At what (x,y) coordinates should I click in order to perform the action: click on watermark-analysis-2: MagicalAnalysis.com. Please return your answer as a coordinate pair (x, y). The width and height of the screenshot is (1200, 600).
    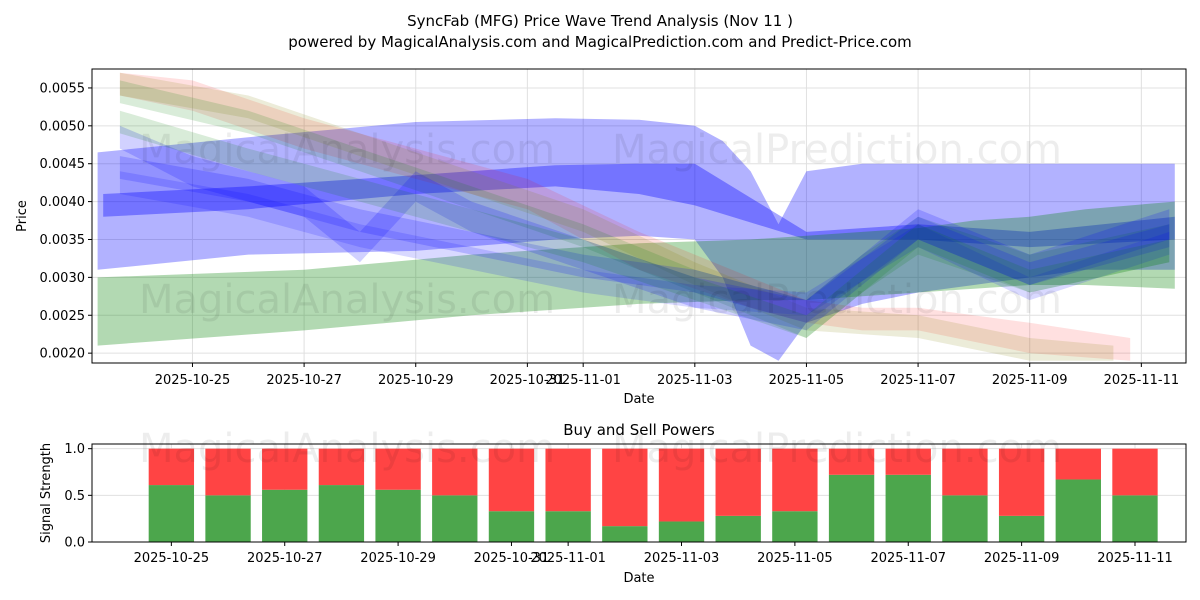
    Looking at the image, I should click on (347, 300).